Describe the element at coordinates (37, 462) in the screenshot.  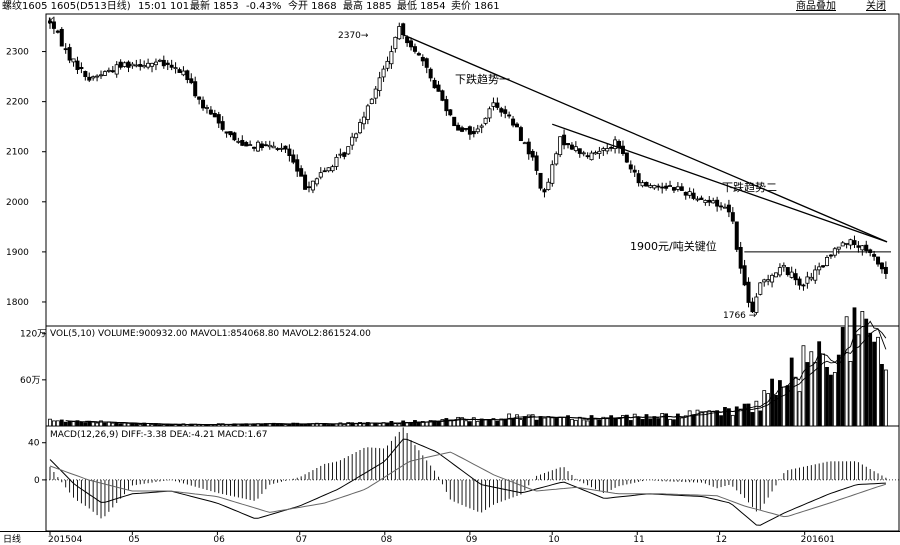
I see `macd-ticks: 40 0` at that location.